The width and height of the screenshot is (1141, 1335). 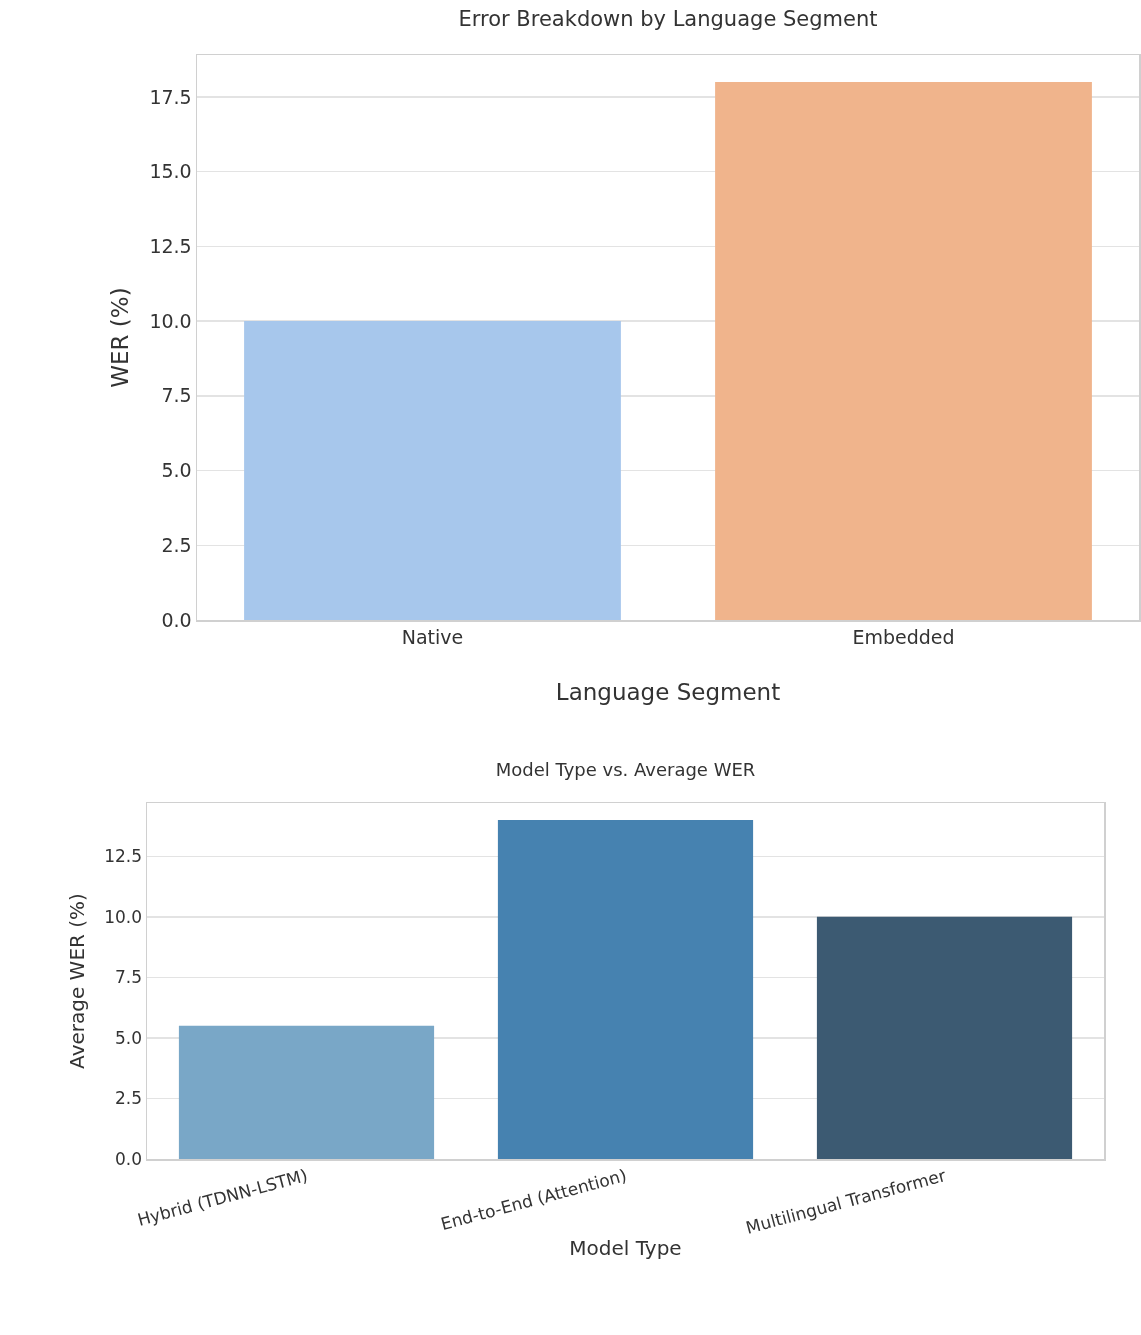 I want to click on y-axis-title: Average WER (%), so click(x=76, y=981).